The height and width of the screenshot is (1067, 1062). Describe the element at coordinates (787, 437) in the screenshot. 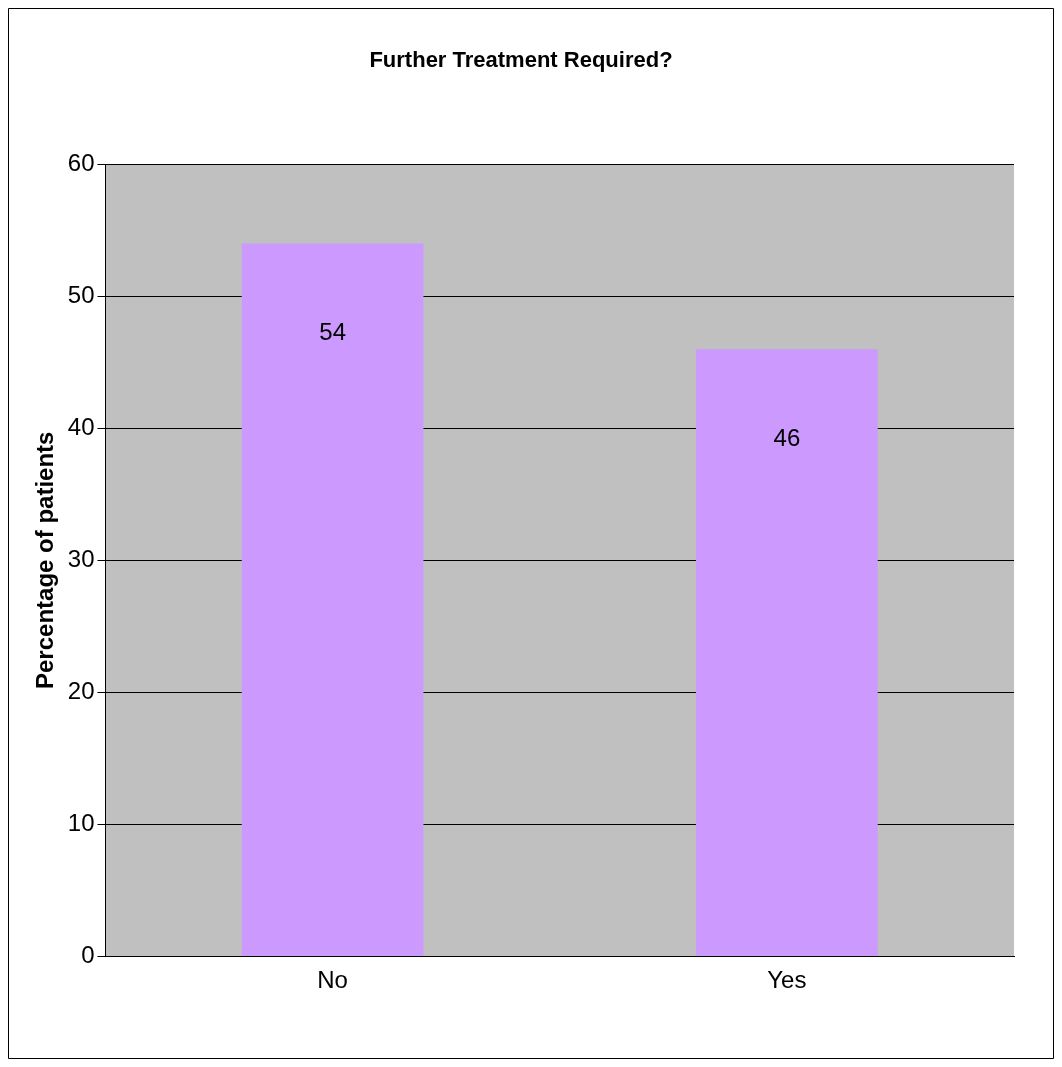

I see `data-label: 46` at that location.